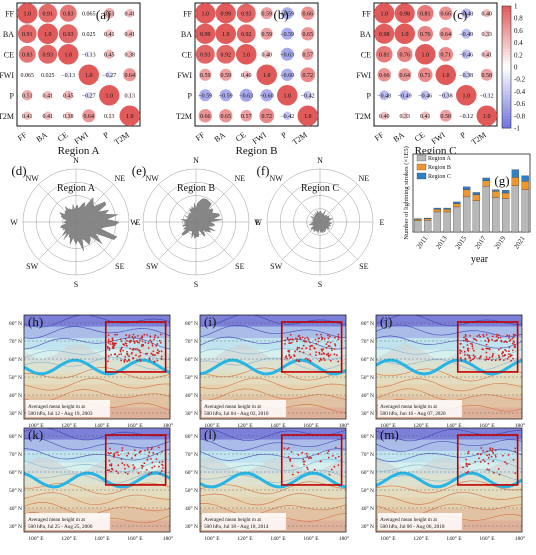 This screenshot has width=536, height=555. Describe the element at coordinates (236, 527) in the screenshot. I see `map-caption-line2: 500 hPa, Jul 18 - Aug 18, 2014` at that location.